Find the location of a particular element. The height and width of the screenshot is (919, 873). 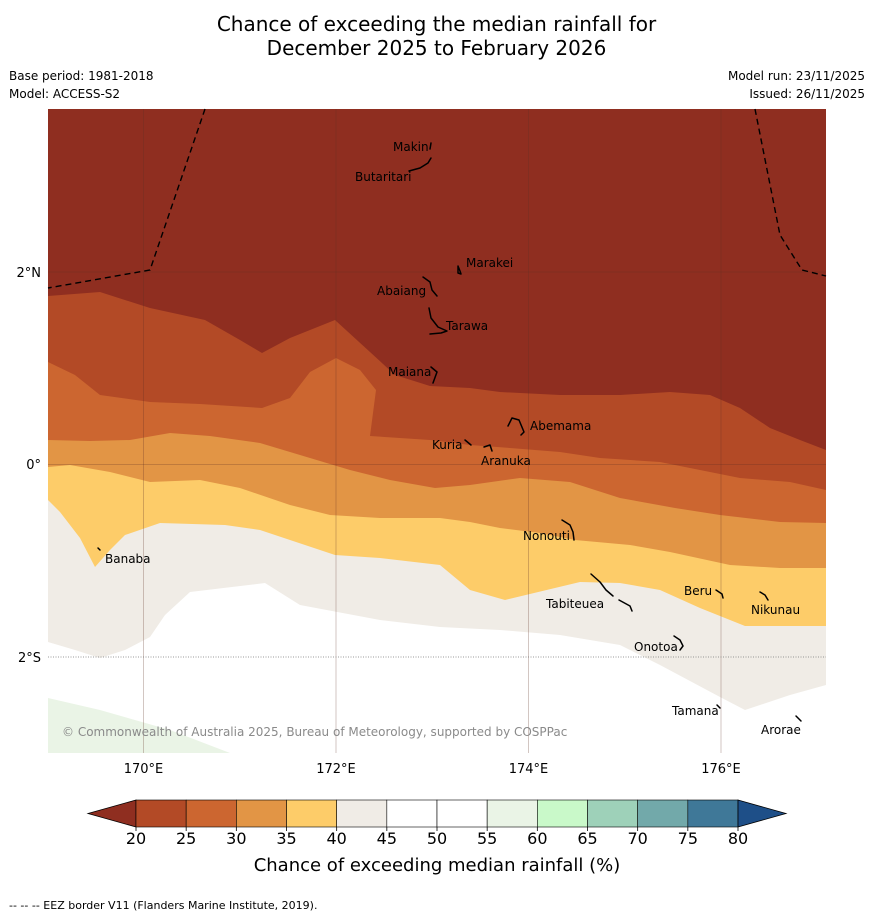

label-onotoa: Onotoa is located at coordinates (656, 647).